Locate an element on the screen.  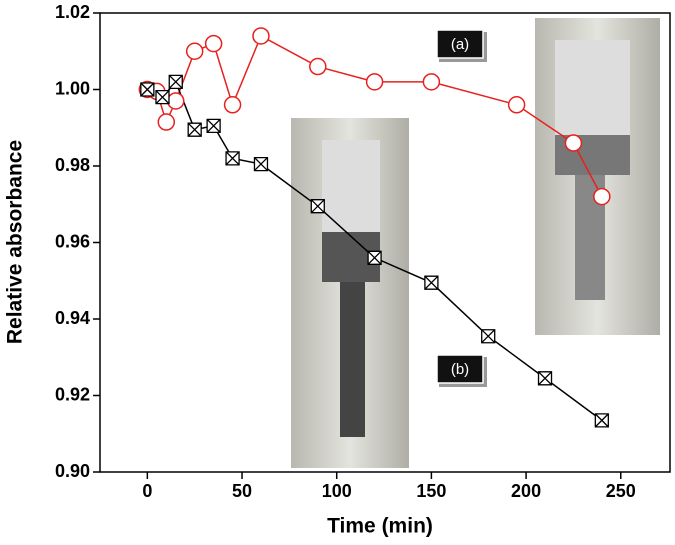
x-tick-label: 150 is located at coordinates (431, 491).